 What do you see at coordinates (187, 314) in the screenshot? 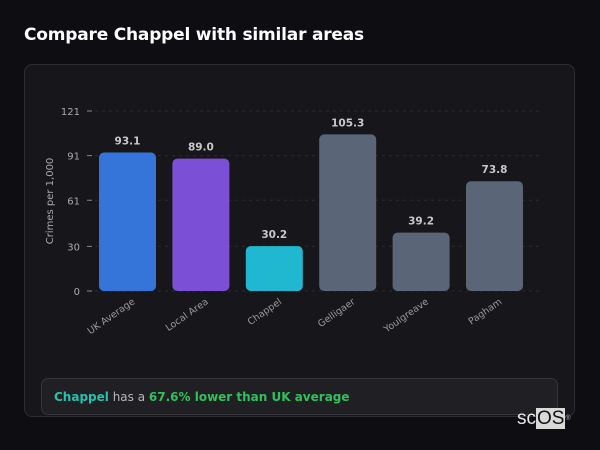
I see `x-tick-label: Local Area` at bounding box center [187, 314].